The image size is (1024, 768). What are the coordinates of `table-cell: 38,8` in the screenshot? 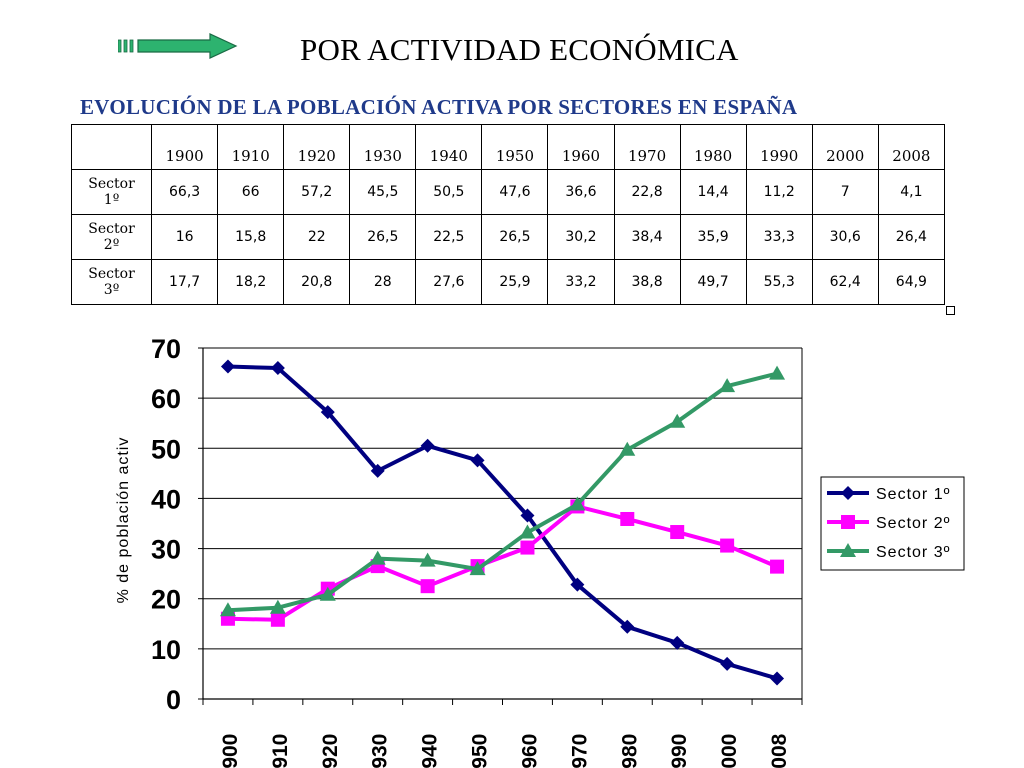 It's located at (647, 282).